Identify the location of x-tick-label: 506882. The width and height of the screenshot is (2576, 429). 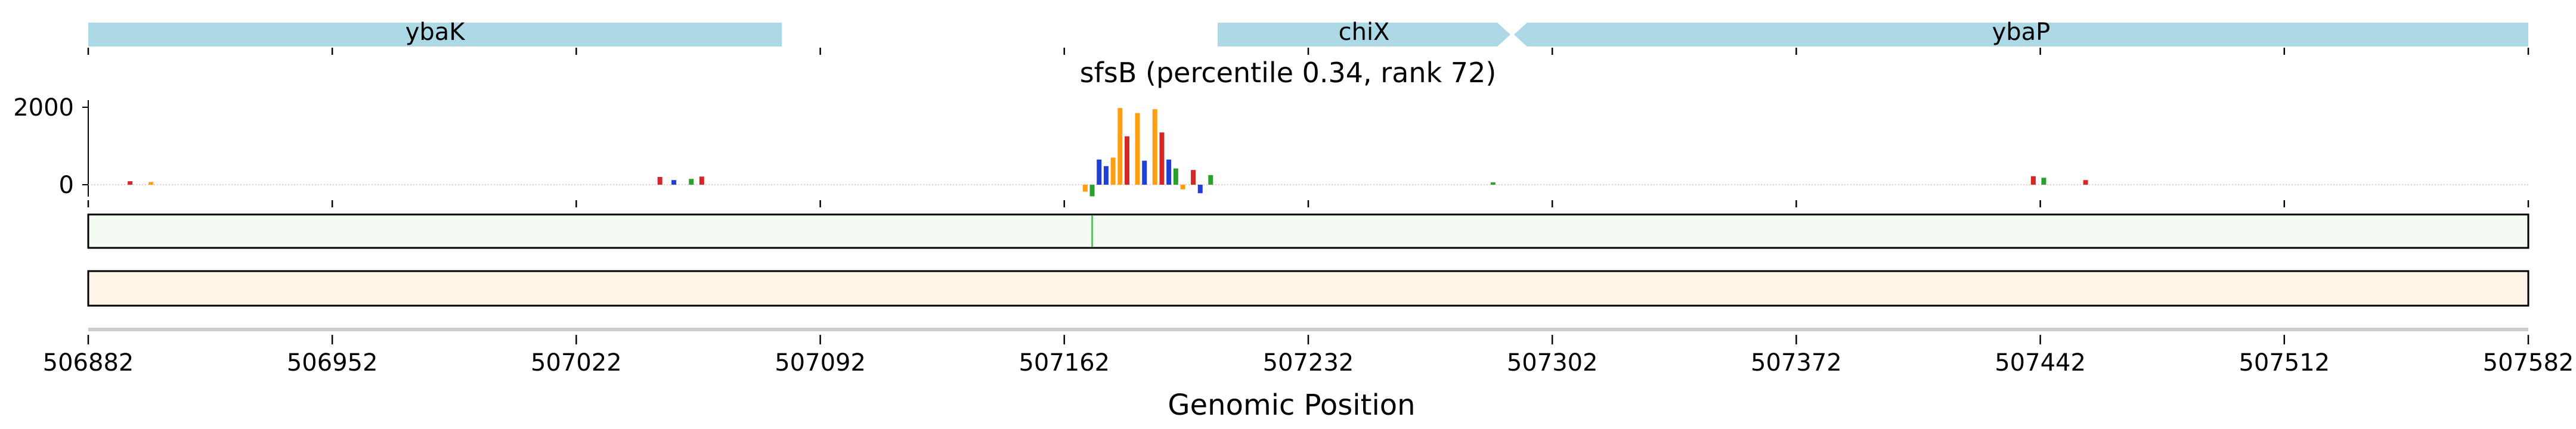
(89, 363).